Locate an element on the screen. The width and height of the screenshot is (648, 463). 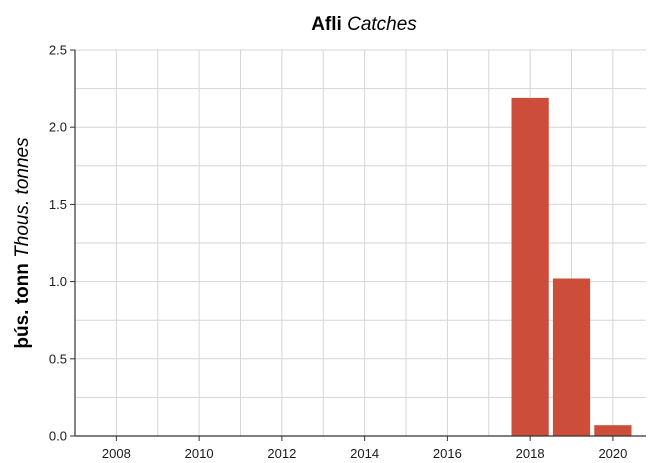
chart-title: Afli Catches is located at coordinates (364, 24).